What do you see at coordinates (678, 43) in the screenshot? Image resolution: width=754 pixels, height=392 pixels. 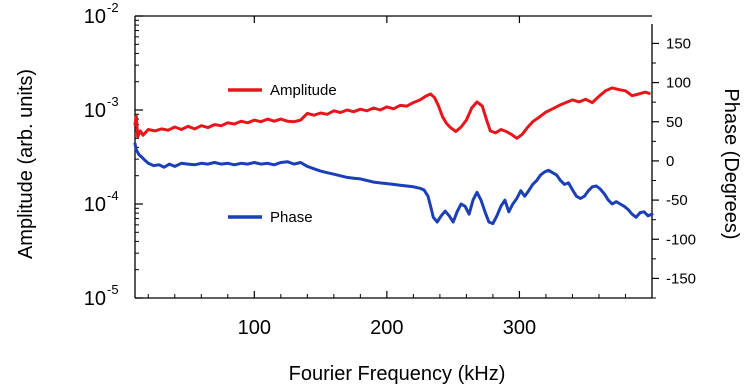 I see `right-tick-label: 150` at bounding box center [678, 43].